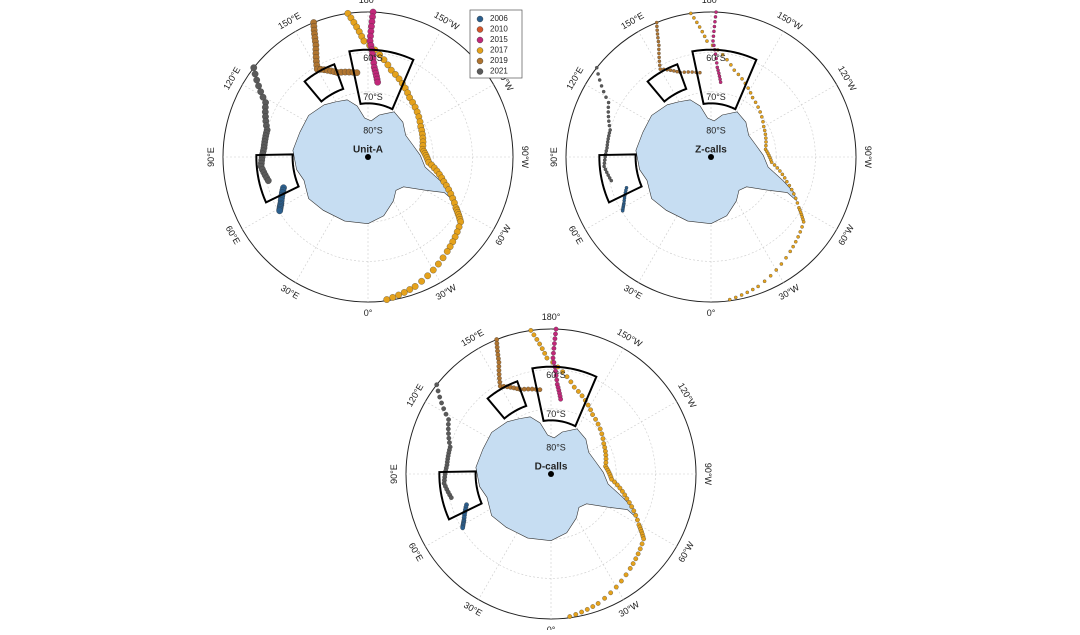 The image size is (1080, 635). Describe the element at coordinates (711, 150) in the screenshot. I see `map-title: Z-calls` at that location.